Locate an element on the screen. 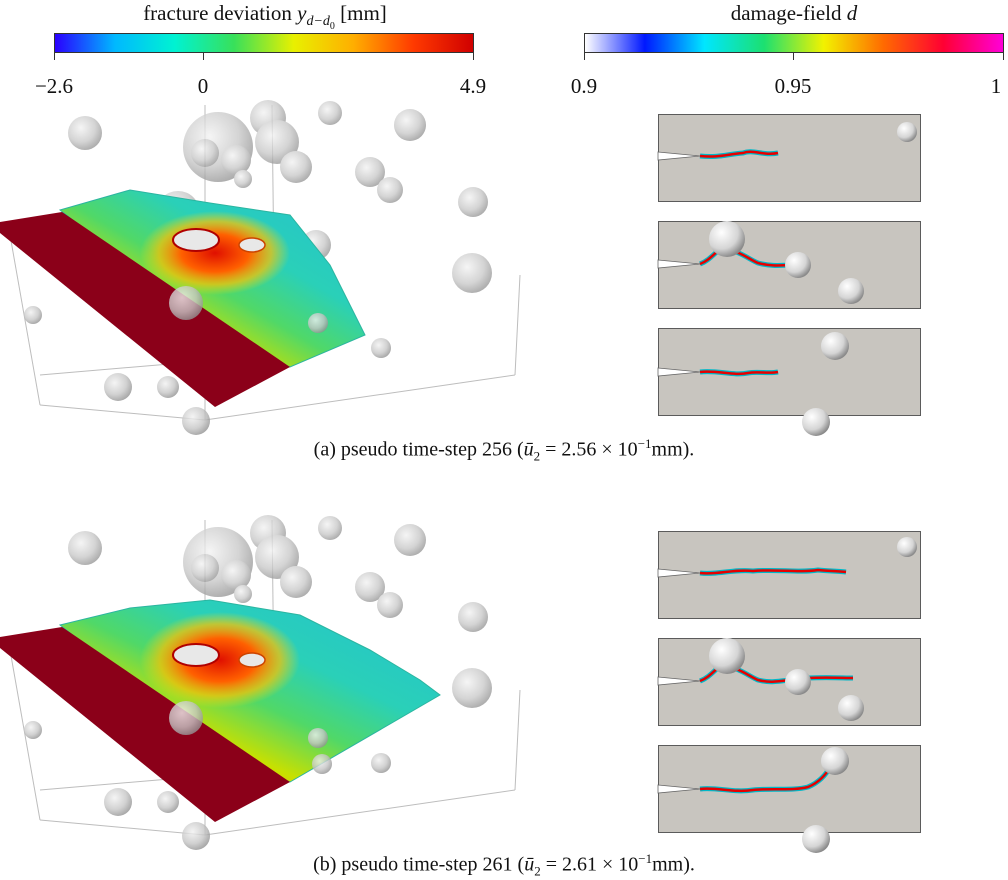 The image size is (1008, 880). colorbar-title-unit: [mm] is located at coordinates (363, 13).